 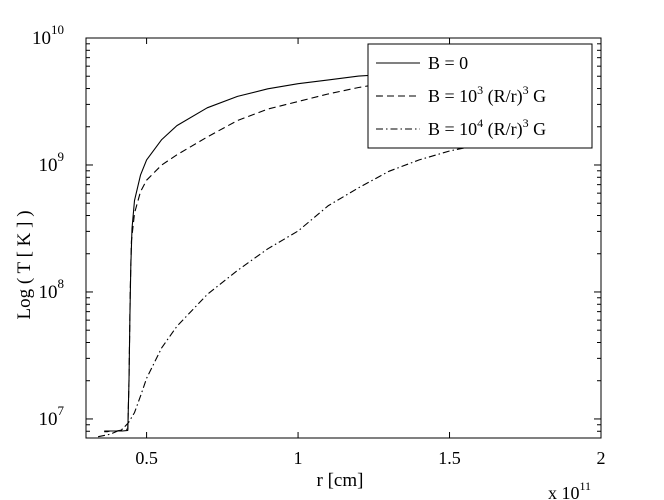 I want to click on x-scale-multiplier: x 1011, so click(x=569, y=489).